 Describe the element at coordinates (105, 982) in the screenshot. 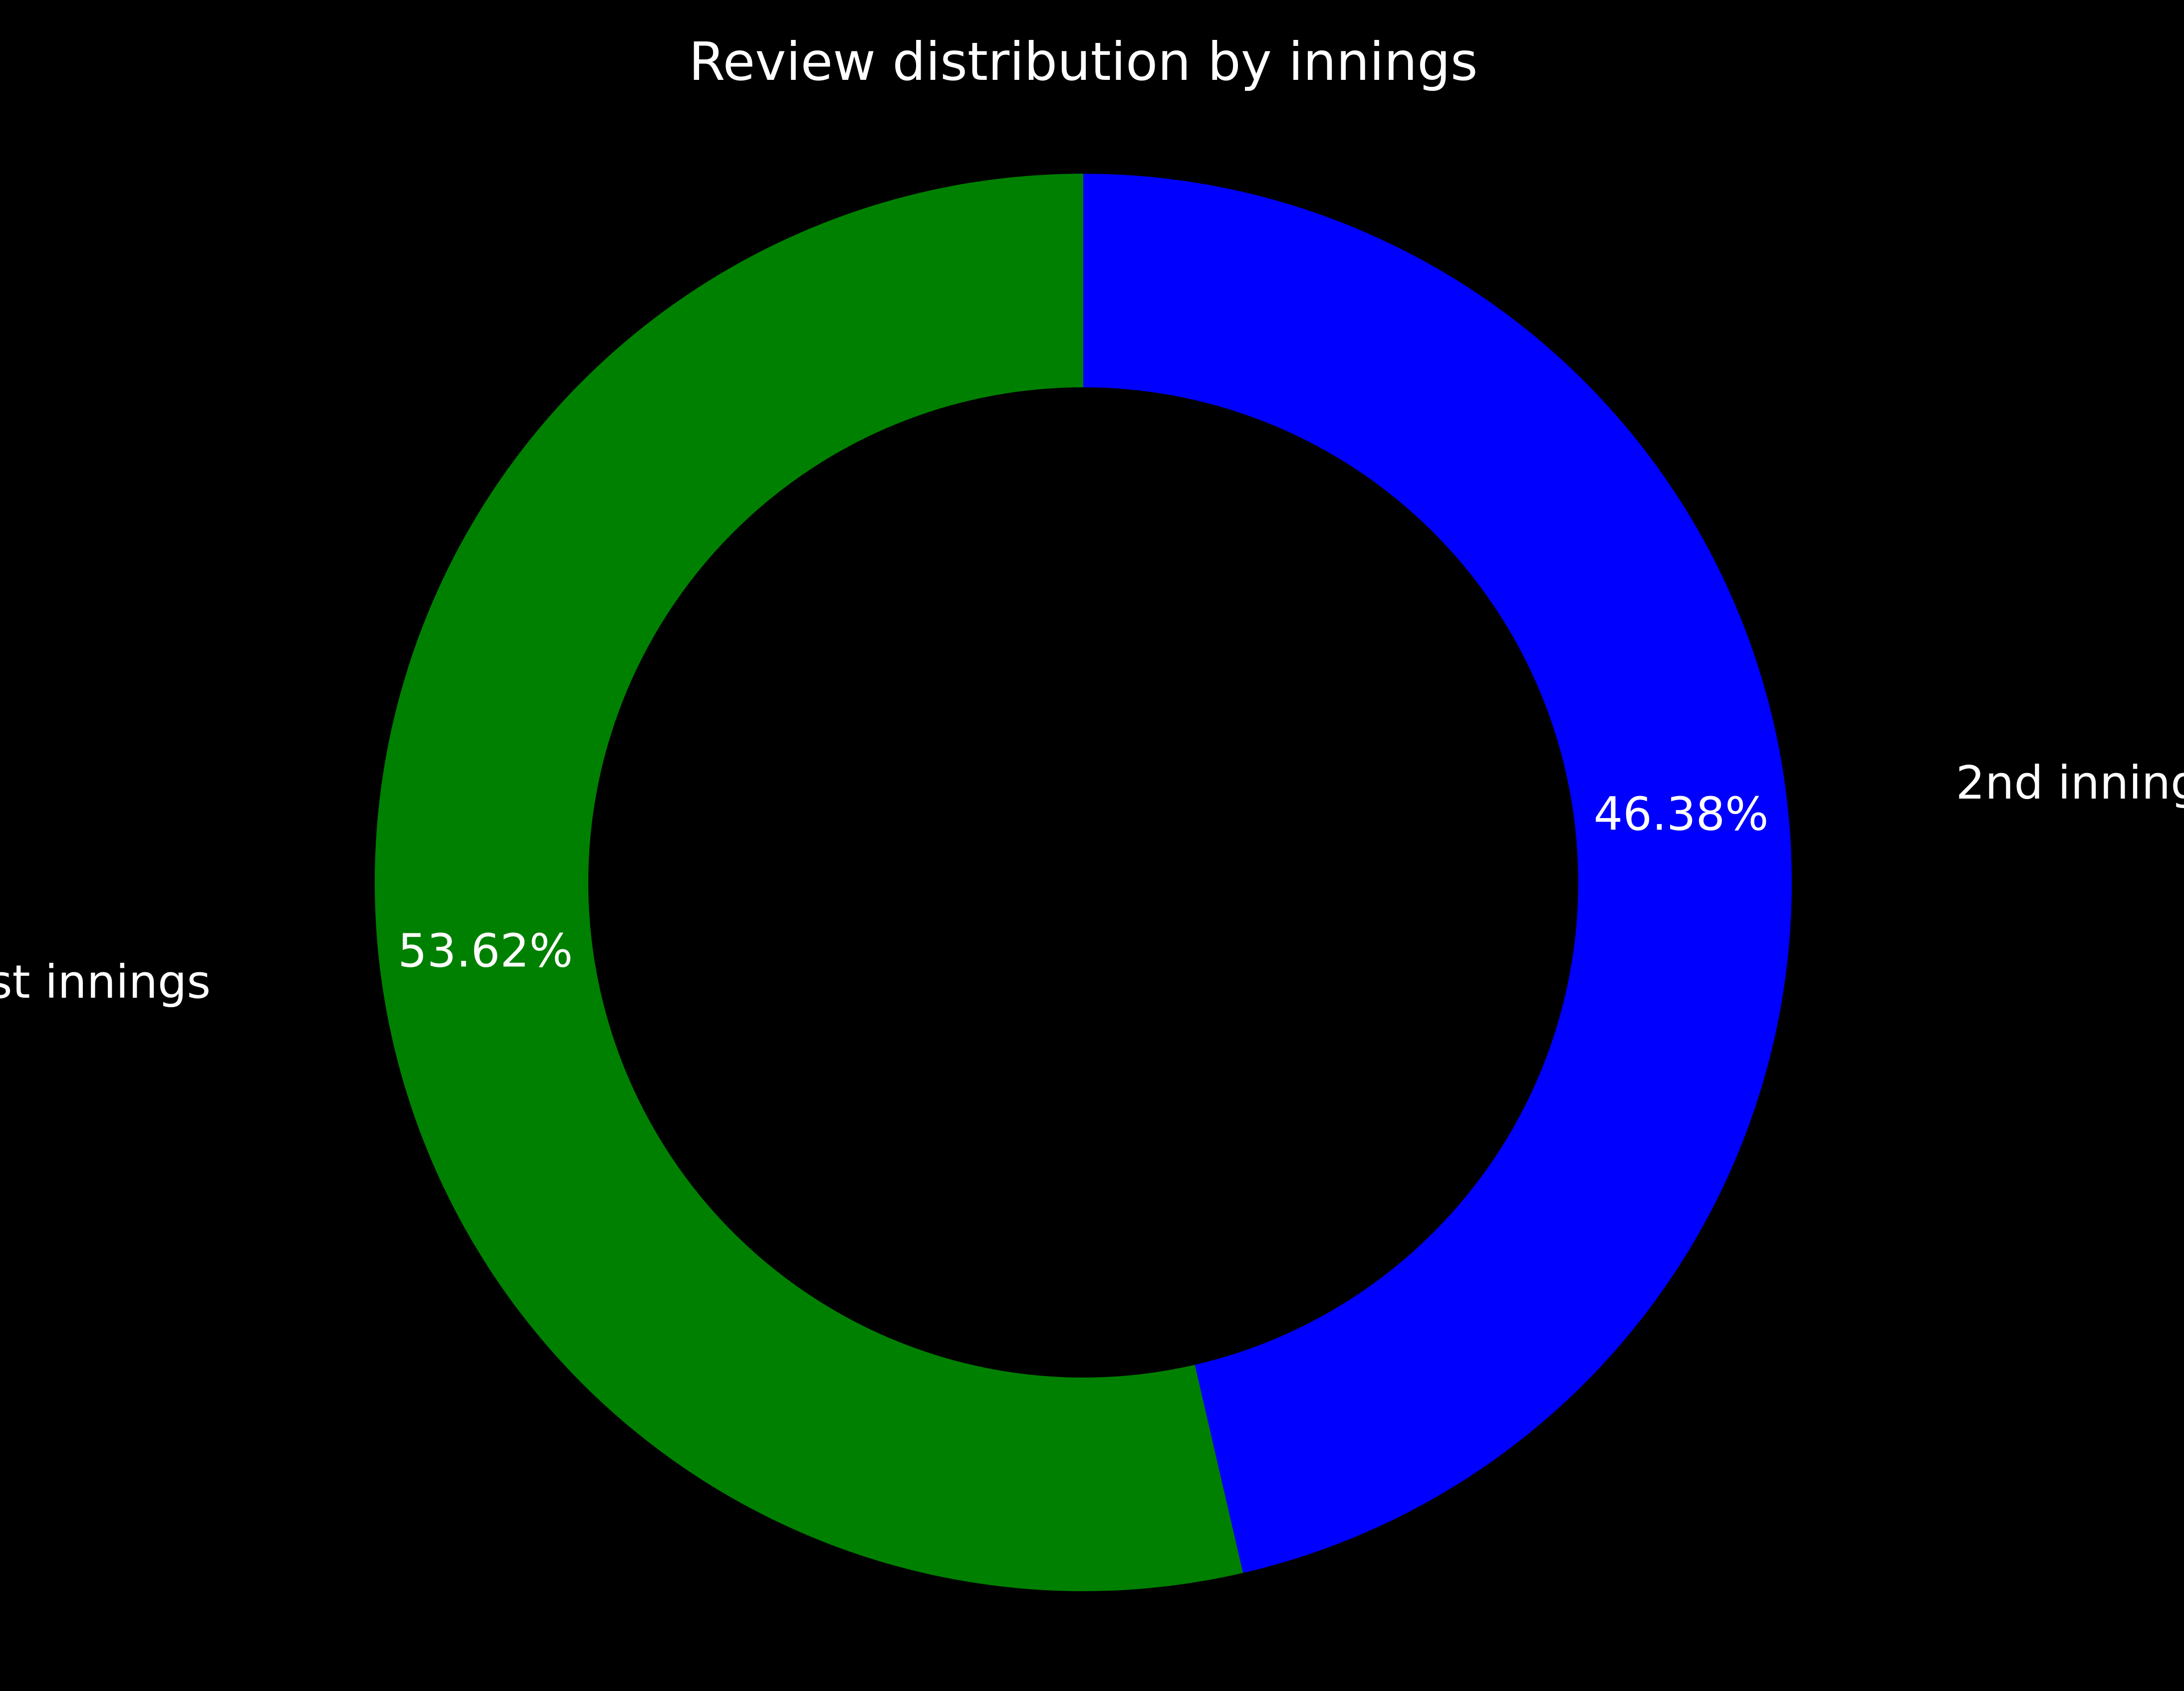

I see `slice-category-label-1: 1st innings` at that location.